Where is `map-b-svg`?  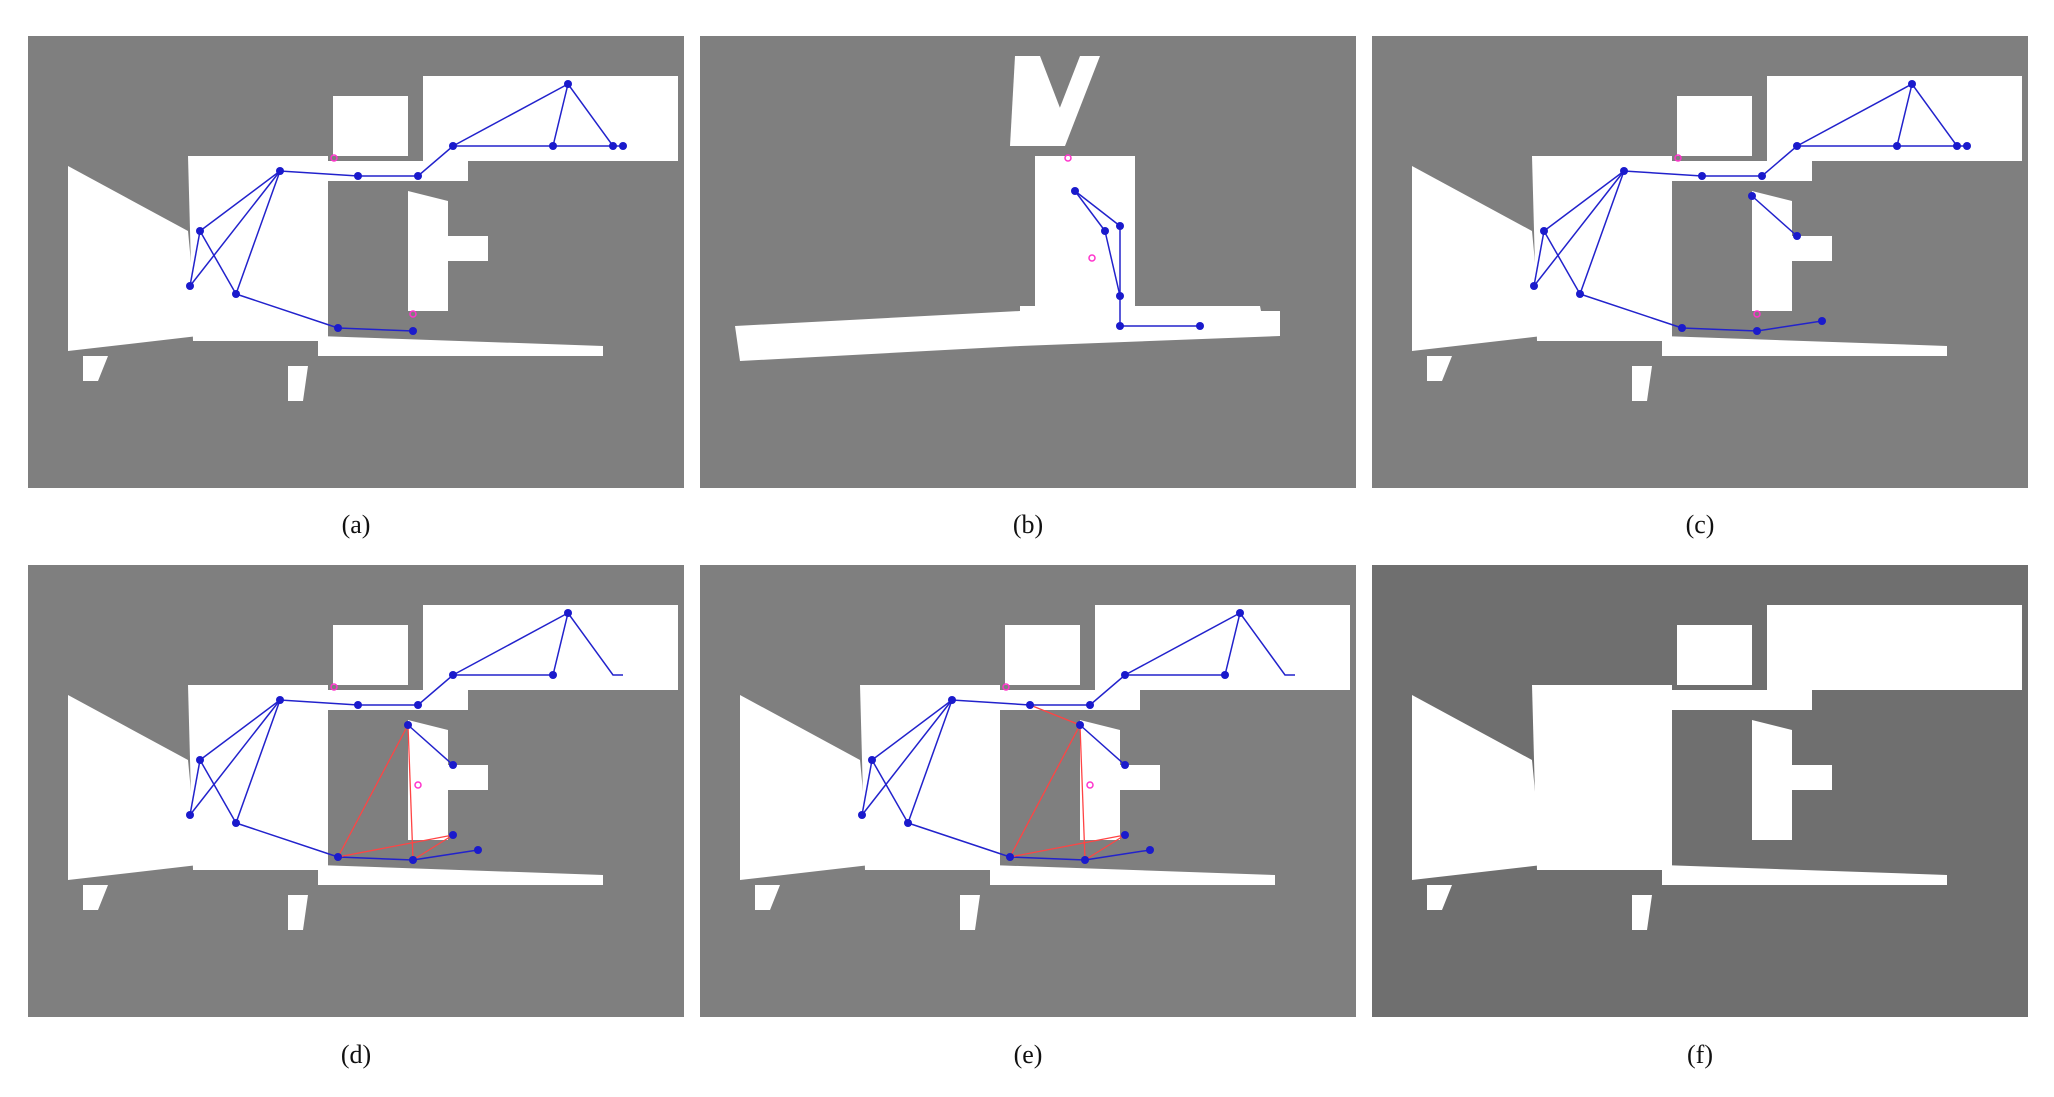
map-b-svg is located at coordinates (1007, 208).